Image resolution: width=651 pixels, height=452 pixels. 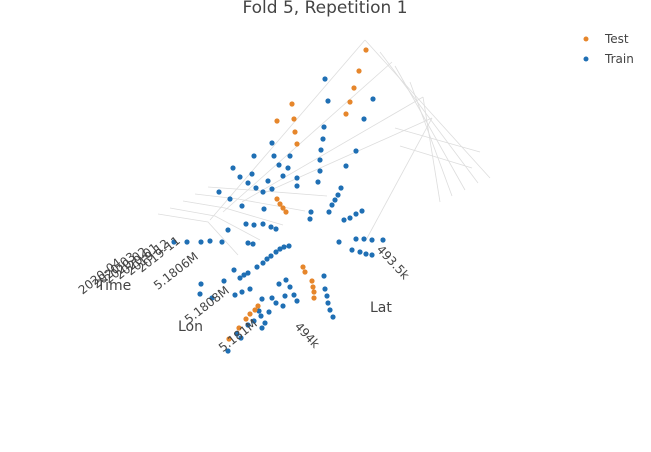 I want to click on legend: Test Train, so click(x=608, y=49).